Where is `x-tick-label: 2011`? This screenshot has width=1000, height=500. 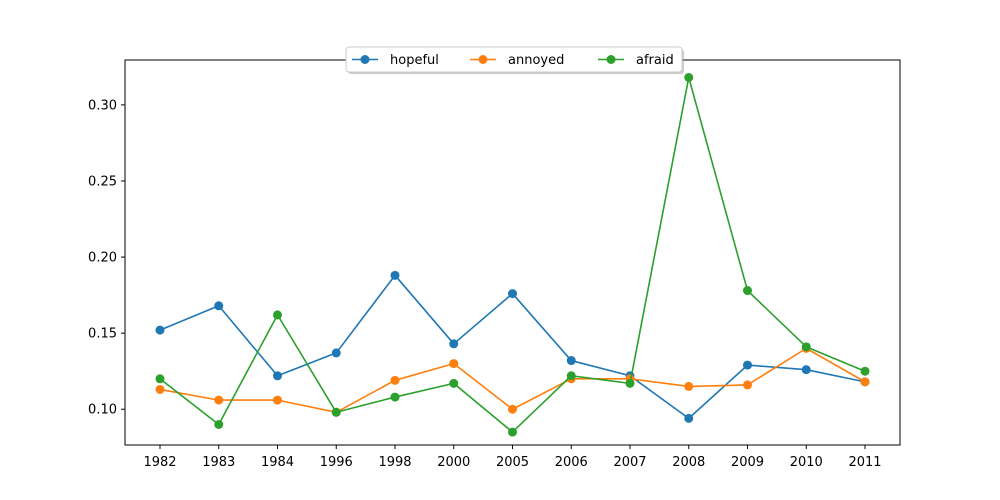 x-tick-label: 2011 is located at coordinates (864, 462).